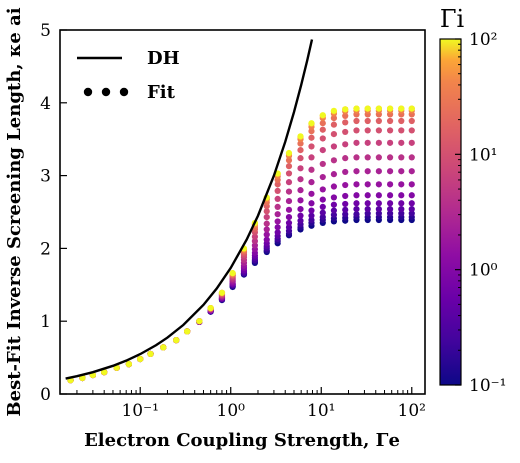 The image size is (520, 463). I want to click on y-tick-label: 2, so click(45, 249).